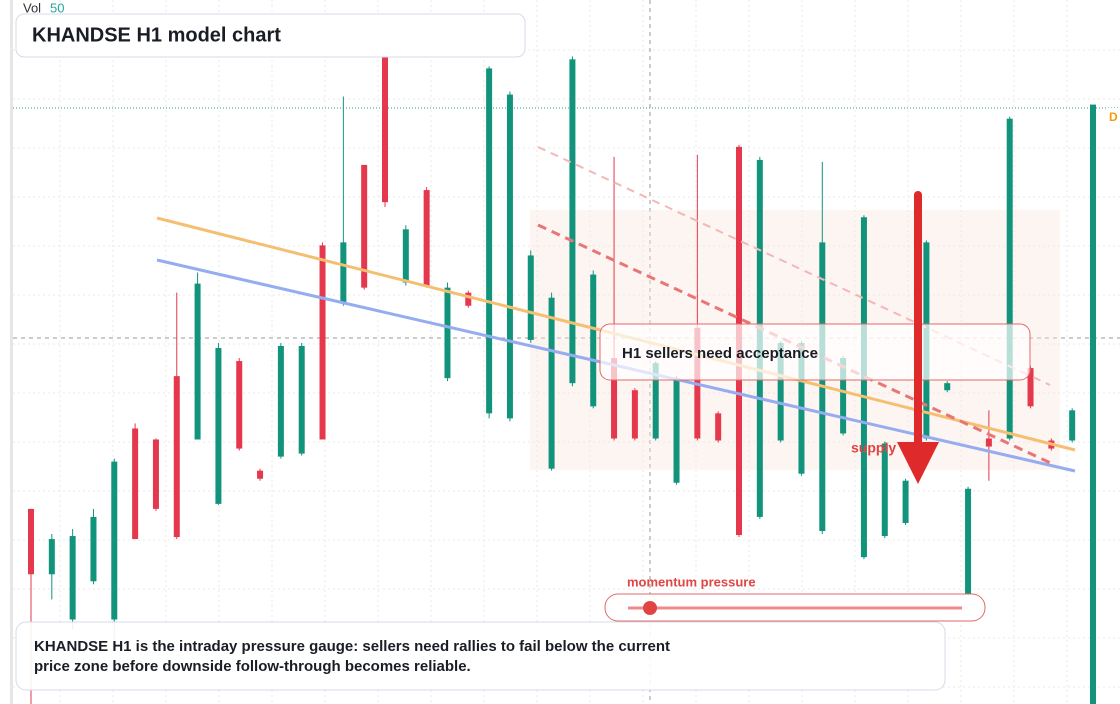 The image size is (1120, 704). What do you see at coordinates (720, 353) in the screenshot?
I see `callout: H1 sellers need acceptance` at bounding box center [720, 353].